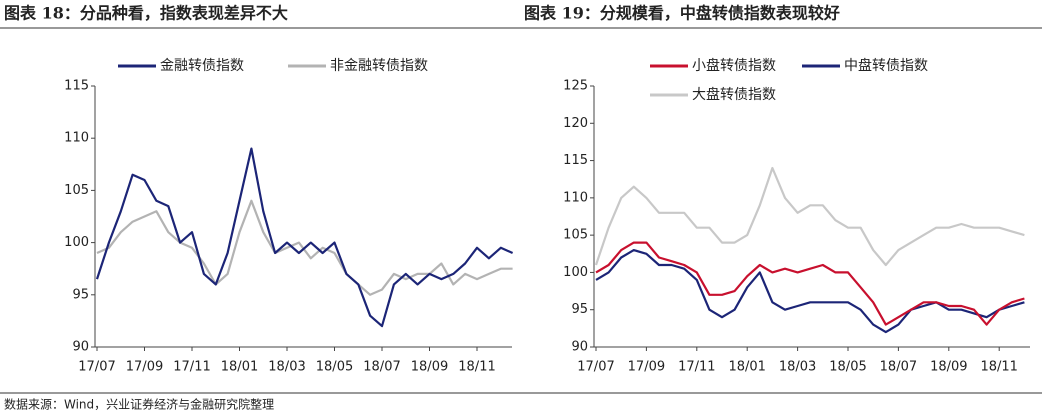 The image size is (1042, 417). Describe the element at coordinates (886, 65) in the screenshot. I see `legend-label: 中盘转债指数` at that location.